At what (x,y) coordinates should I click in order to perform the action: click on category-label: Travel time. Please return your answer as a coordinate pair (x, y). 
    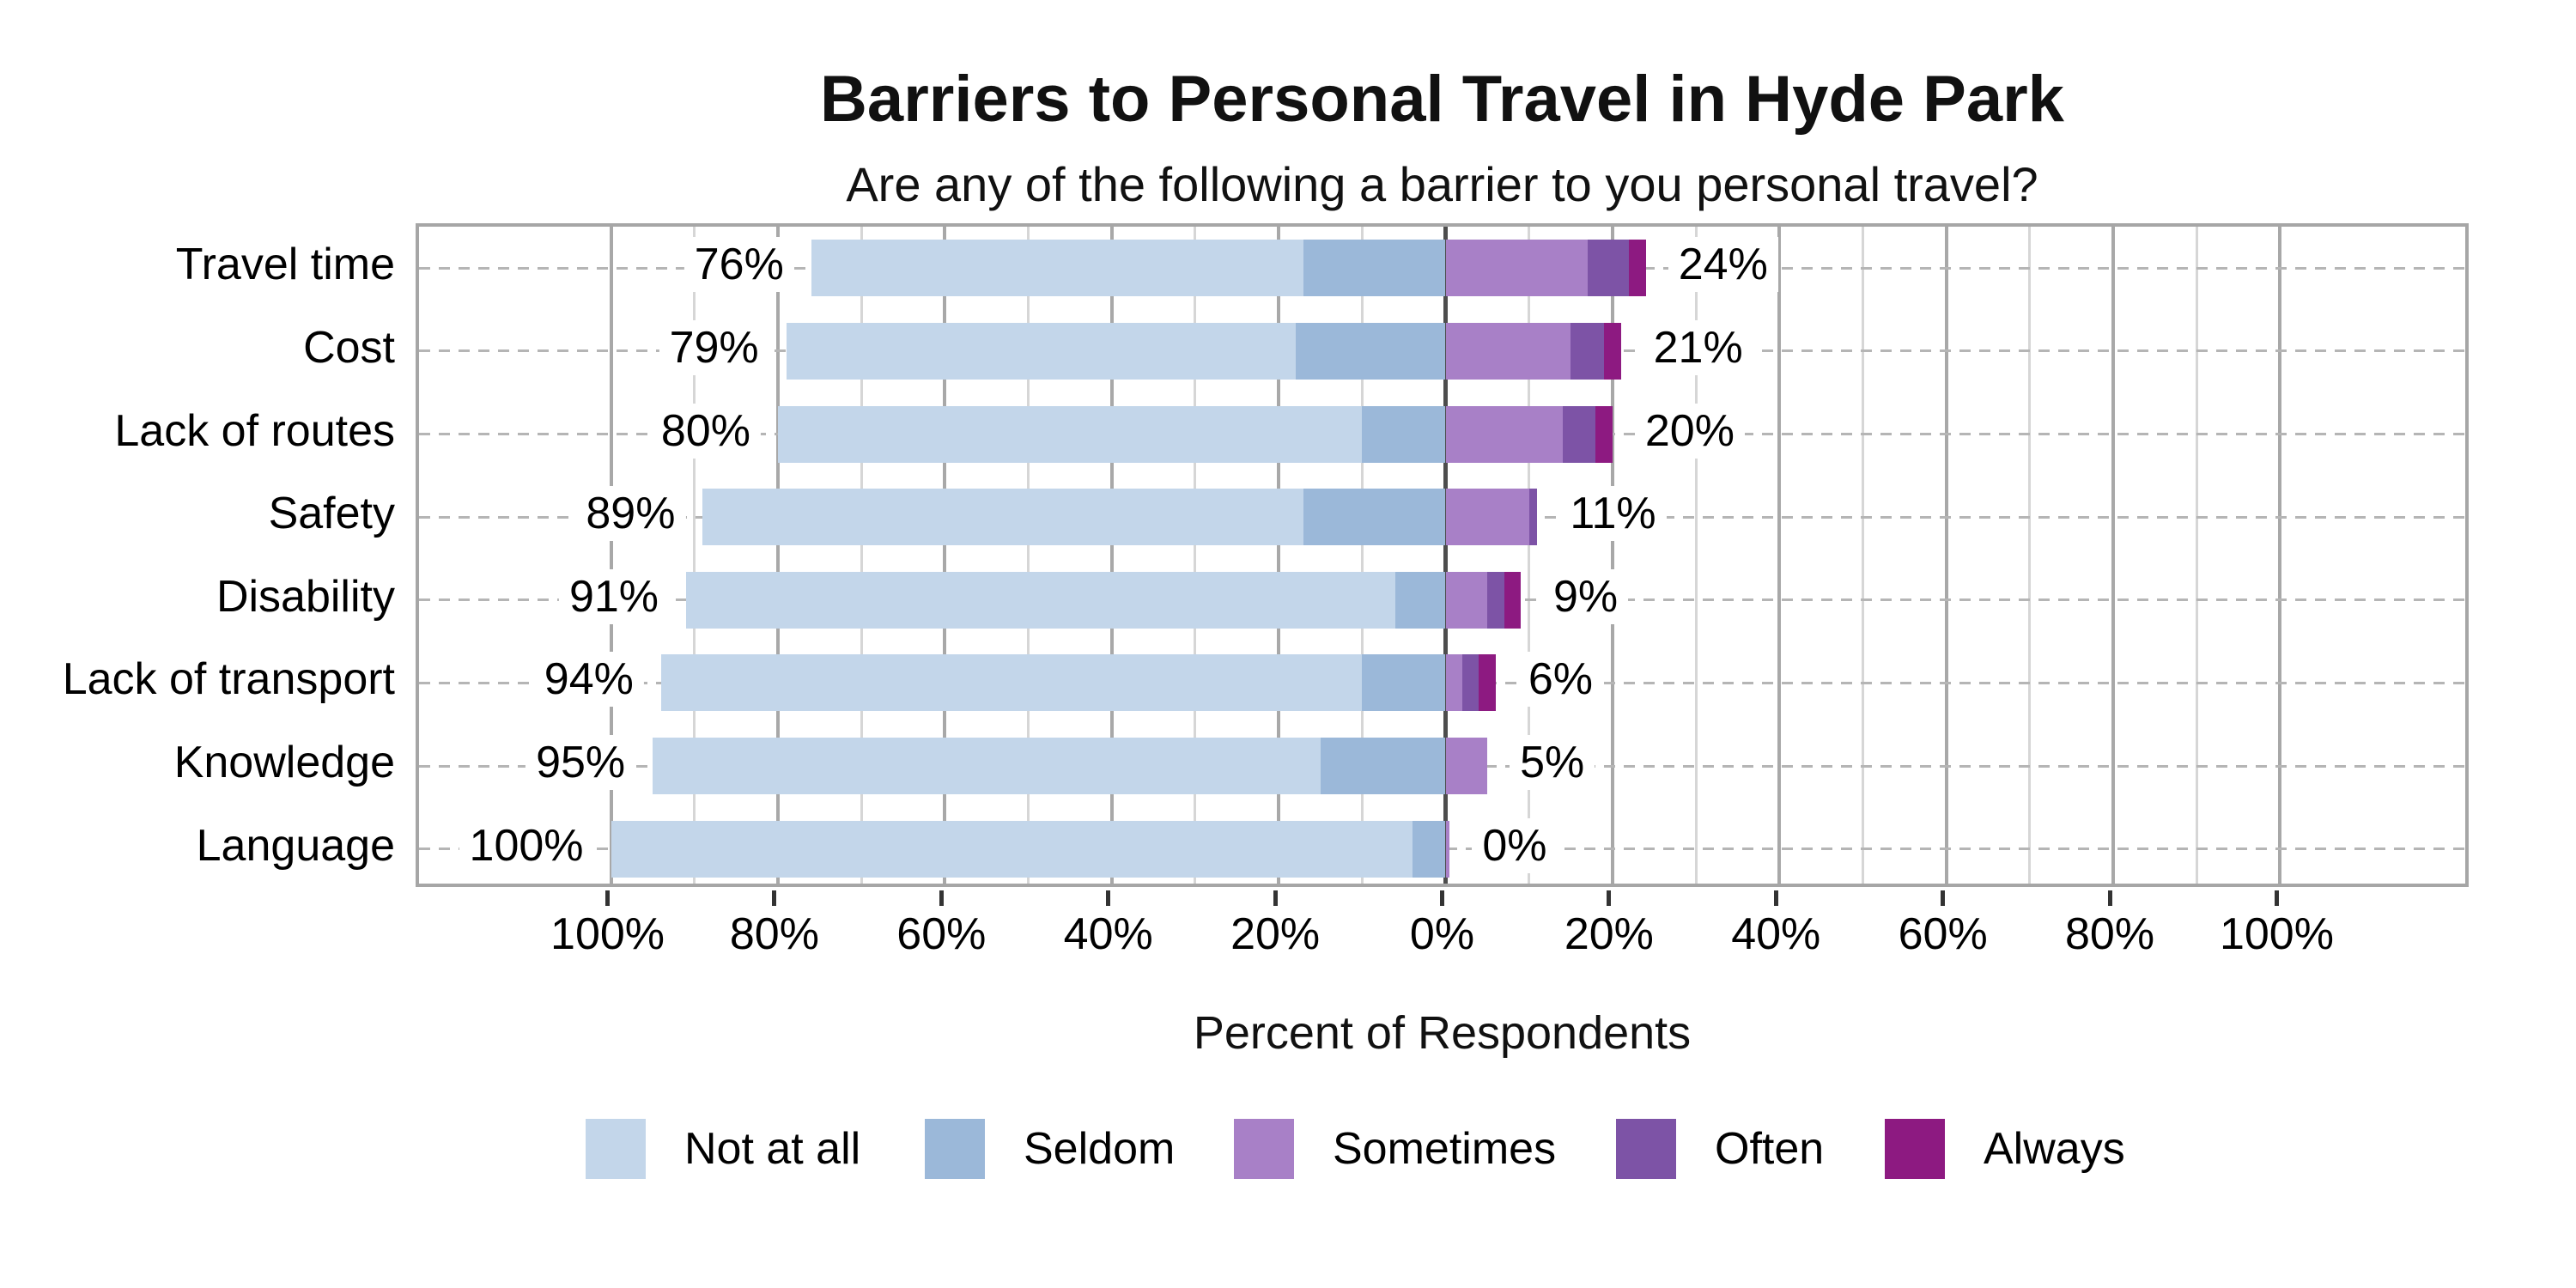
    Looking at the image, I should click on (285, 265).